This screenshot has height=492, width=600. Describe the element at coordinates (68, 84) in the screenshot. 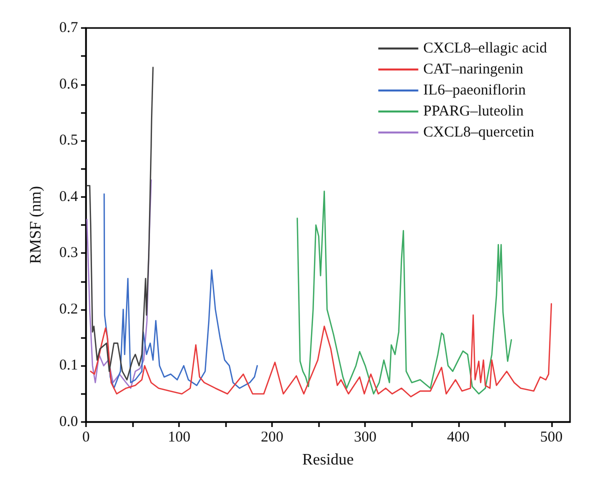

I see `y-tick-label: 0.6` at that location.